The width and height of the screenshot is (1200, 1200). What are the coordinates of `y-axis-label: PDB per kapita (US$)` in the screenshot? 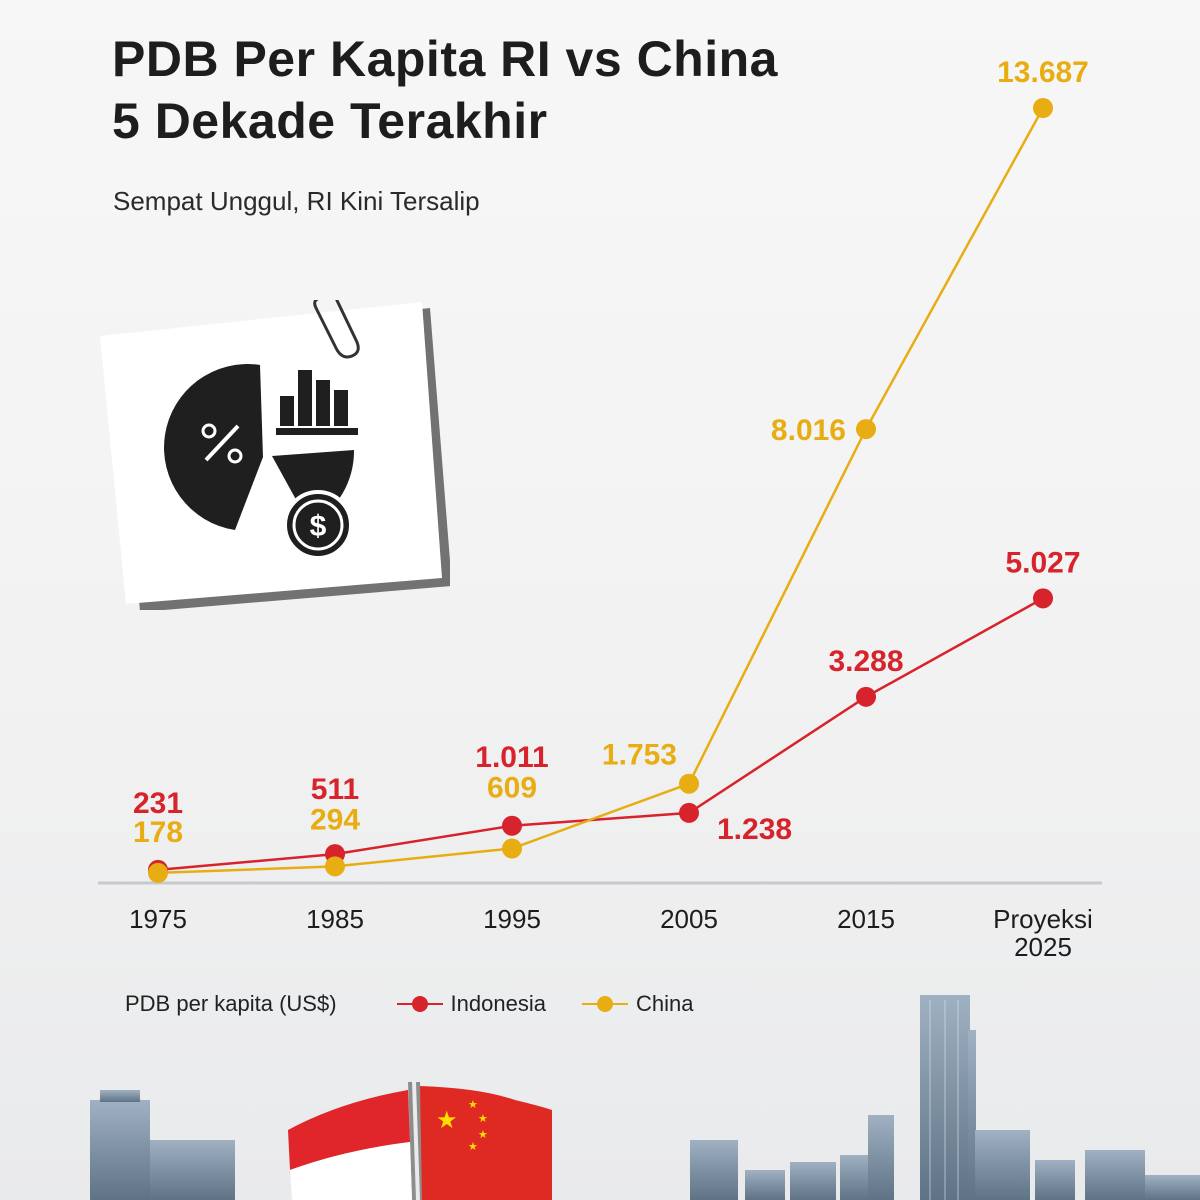 It's located at (231, 1003).